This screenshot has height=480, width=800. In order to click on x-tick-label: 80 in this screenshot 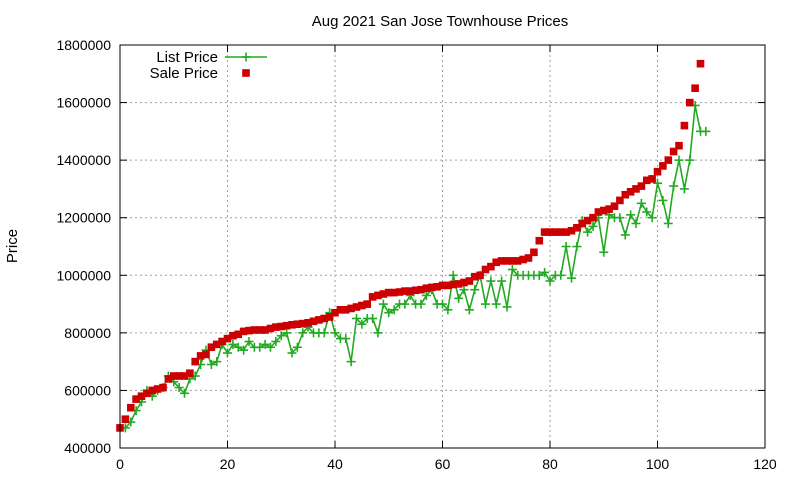, I will do `click(550, 464)`.